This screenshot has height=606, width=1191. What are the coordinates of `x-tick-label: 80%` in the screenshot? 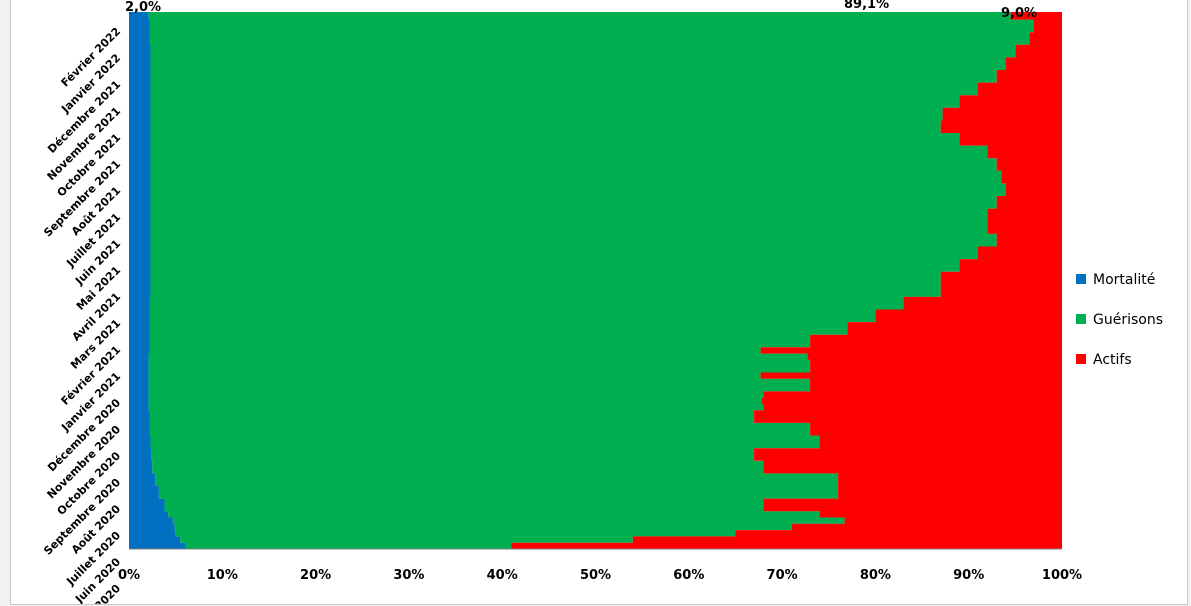 It's located at (875, 575).